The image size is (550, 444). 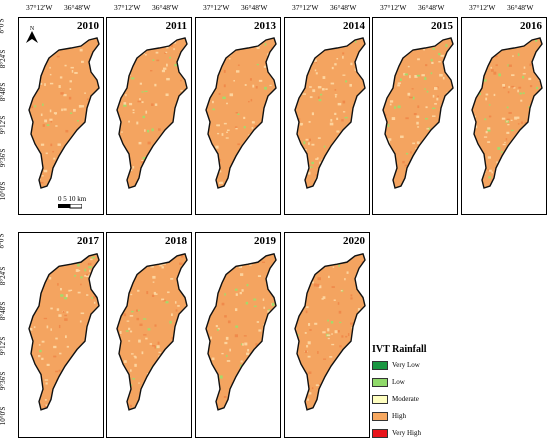 What do you see at coordinates (431, 7) in the screenshot?
I see `longitude-label: 36°48'W` at bounding box center [431, 7].